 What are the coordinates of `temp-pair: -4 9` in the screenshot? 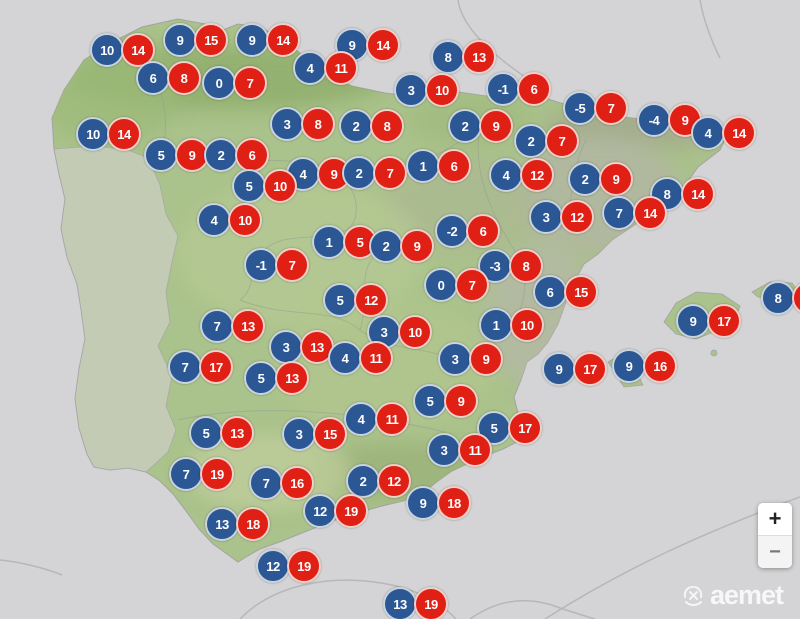 It's located at (669, 120).